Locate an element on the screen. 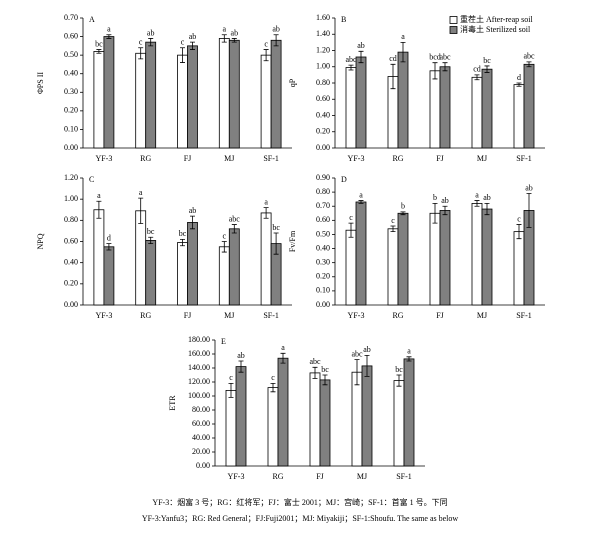 The width and height of the screenshot is (596, 533). panel-label: C is located at coordinates (91, 179).